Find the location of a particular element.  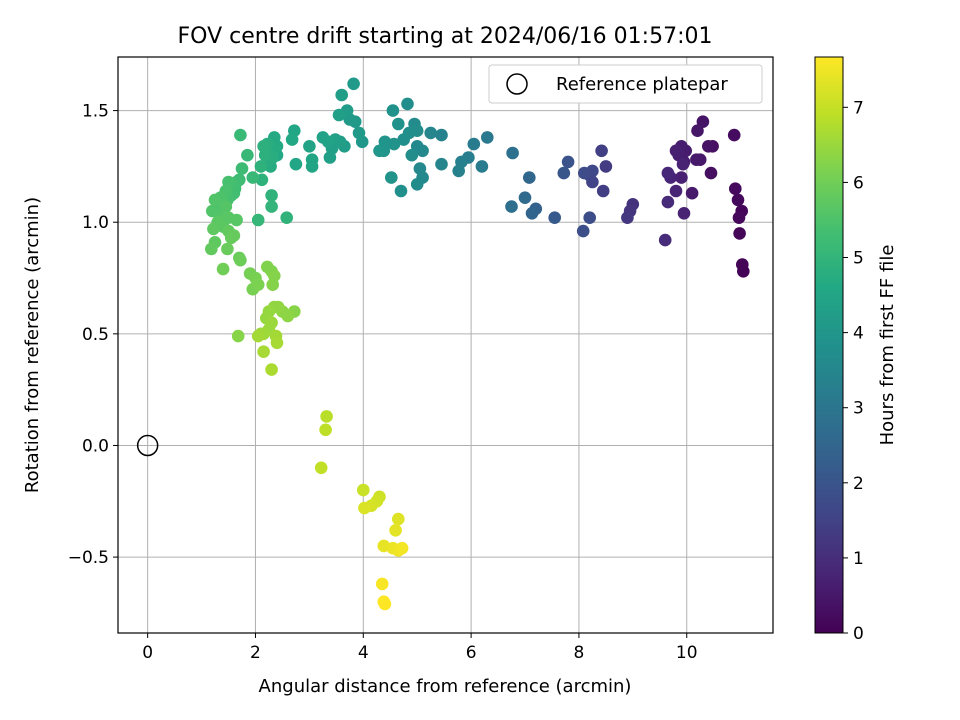

legend-marker-reference is located at coordinates (517, 84).